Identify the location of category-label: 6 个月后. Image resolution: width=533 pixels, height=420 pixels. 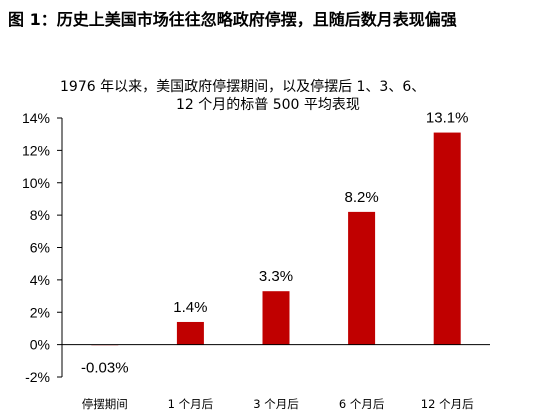
(361, 404).